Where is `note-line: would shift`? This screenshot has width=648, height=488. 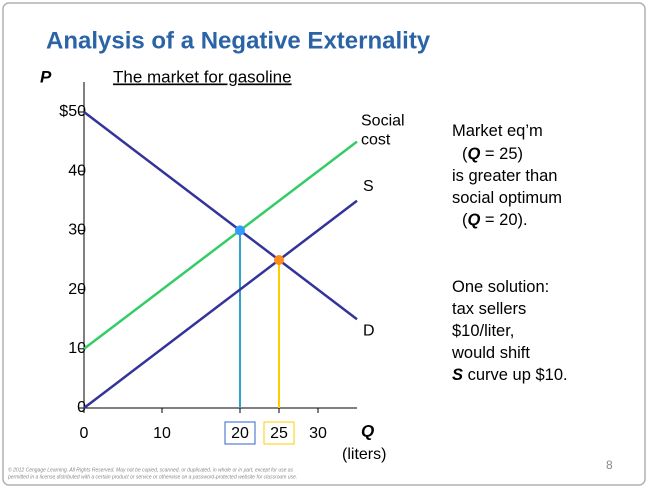
note-line: would shift is located at coordinates (490, 353).